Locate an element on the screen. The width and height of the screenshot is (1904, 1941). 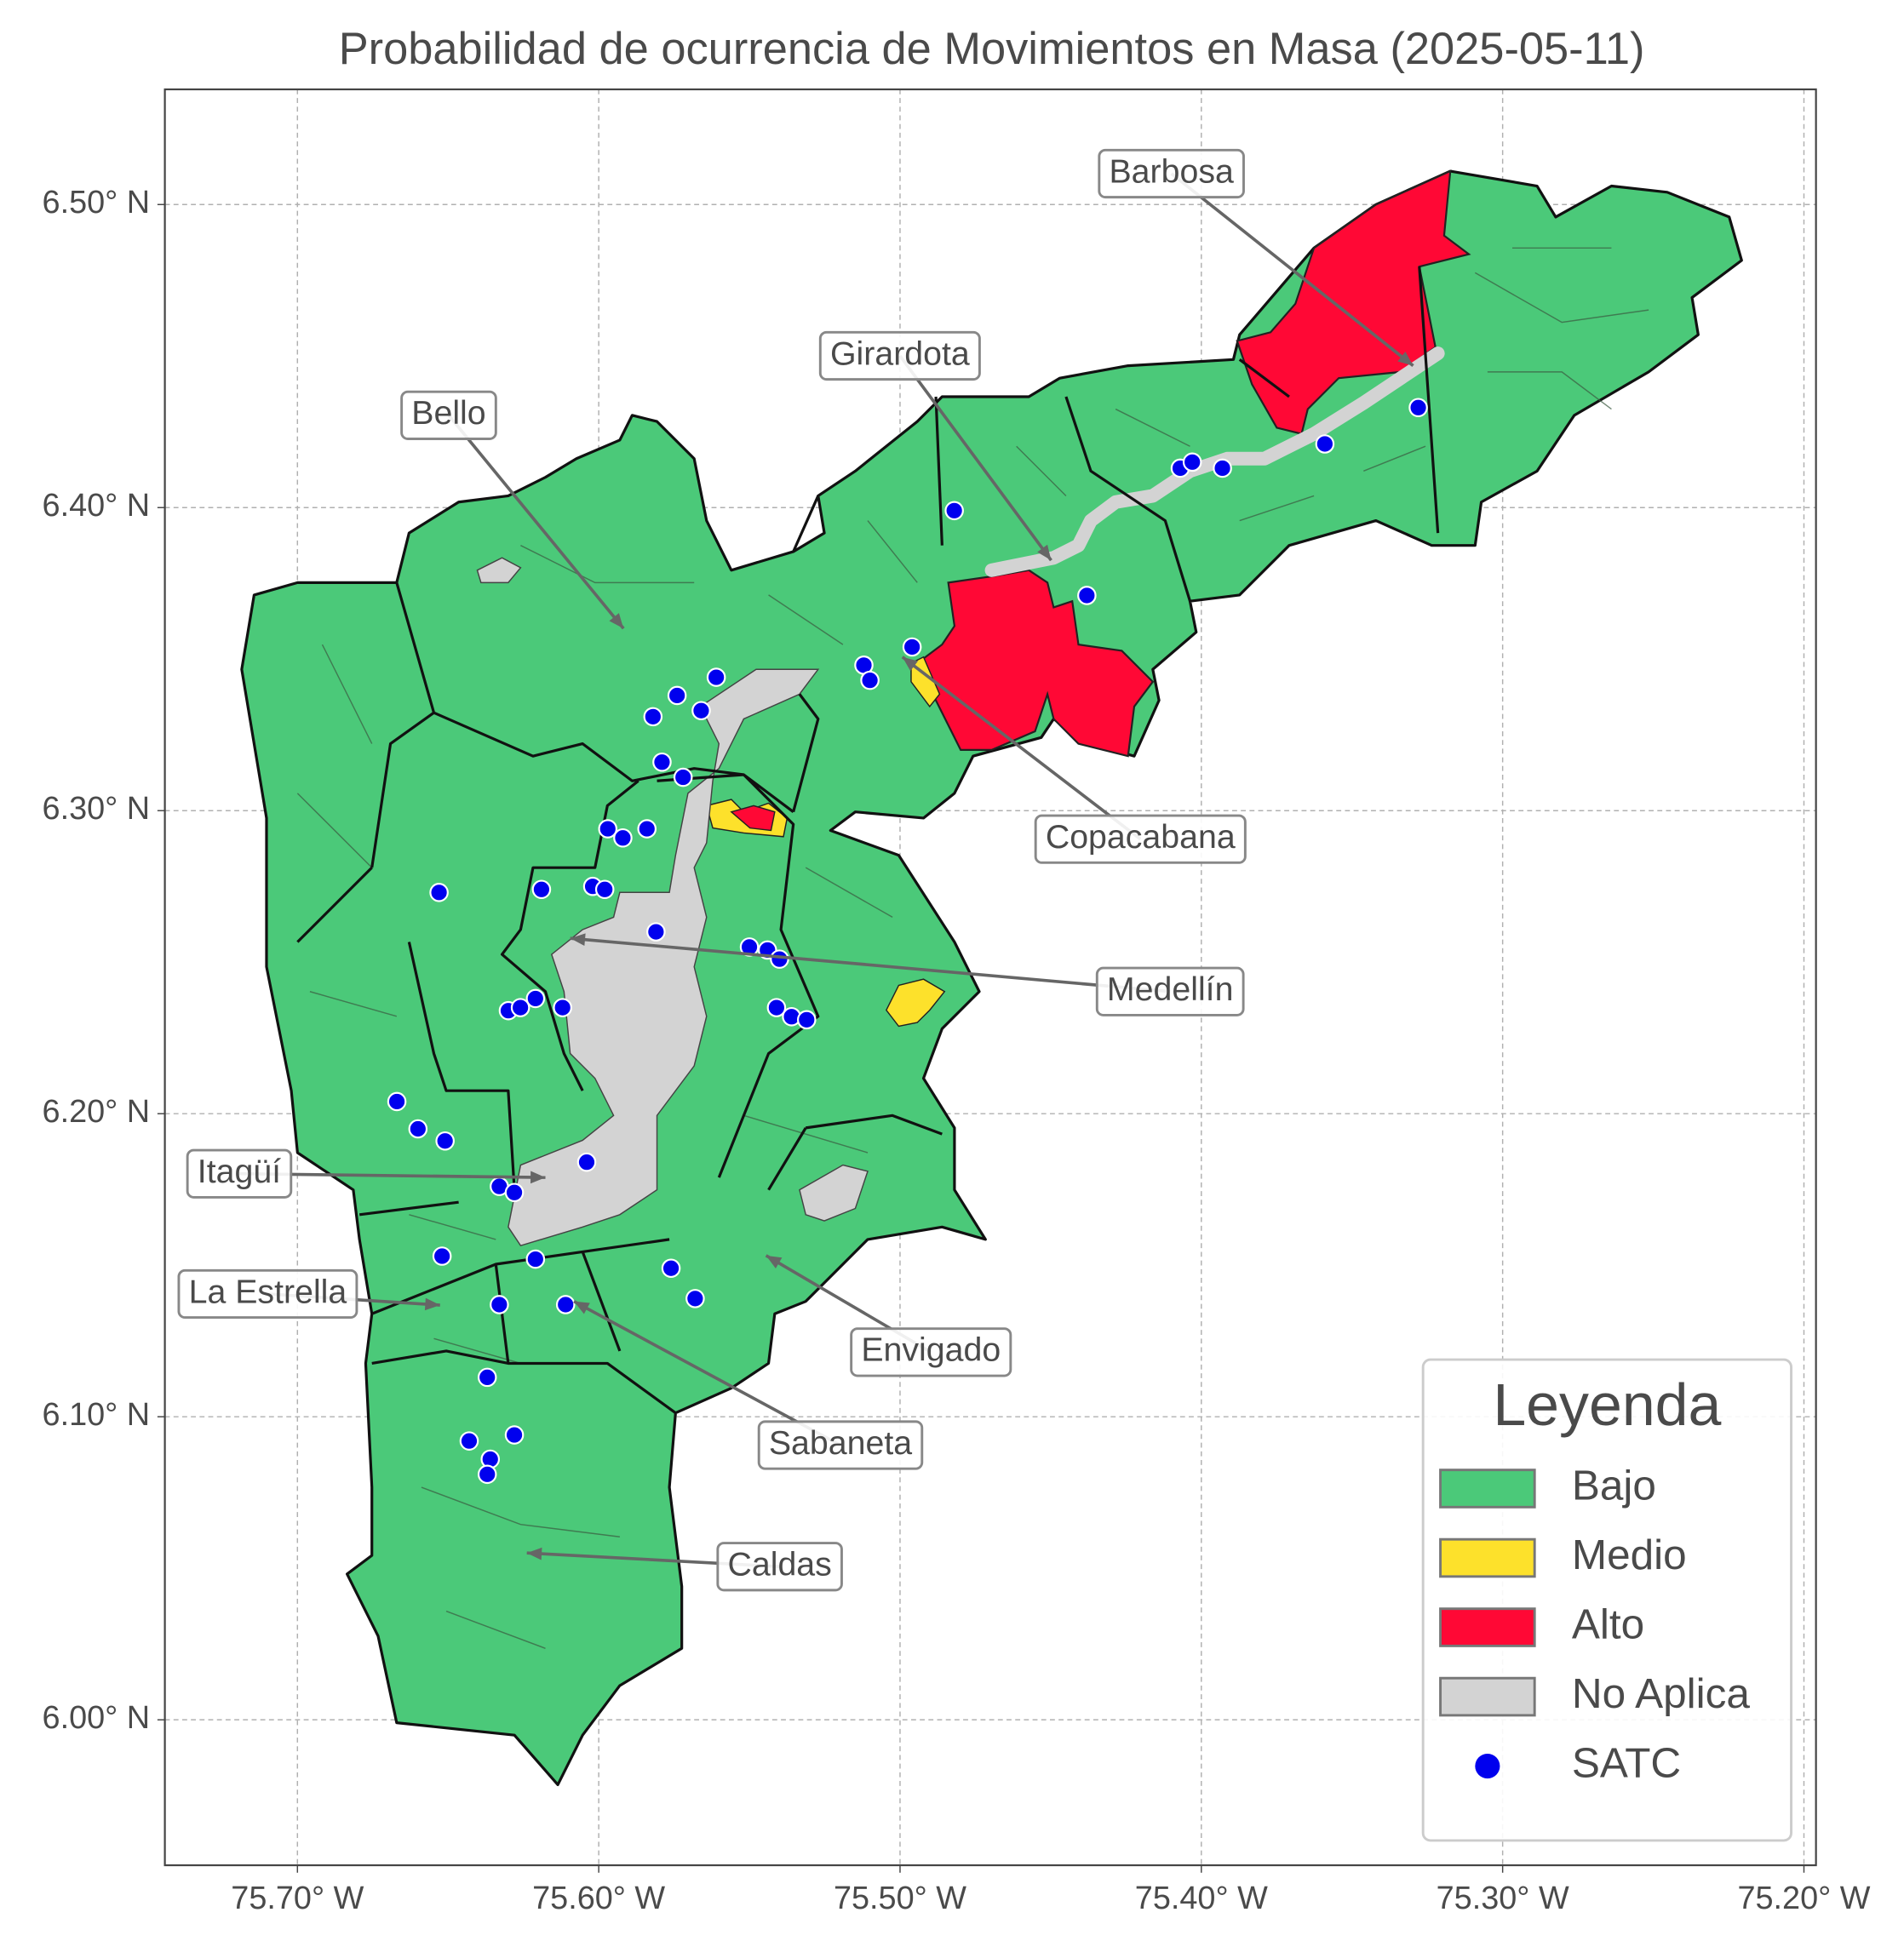
annotation-label: Medellín is located at coordinates (1171, 989).